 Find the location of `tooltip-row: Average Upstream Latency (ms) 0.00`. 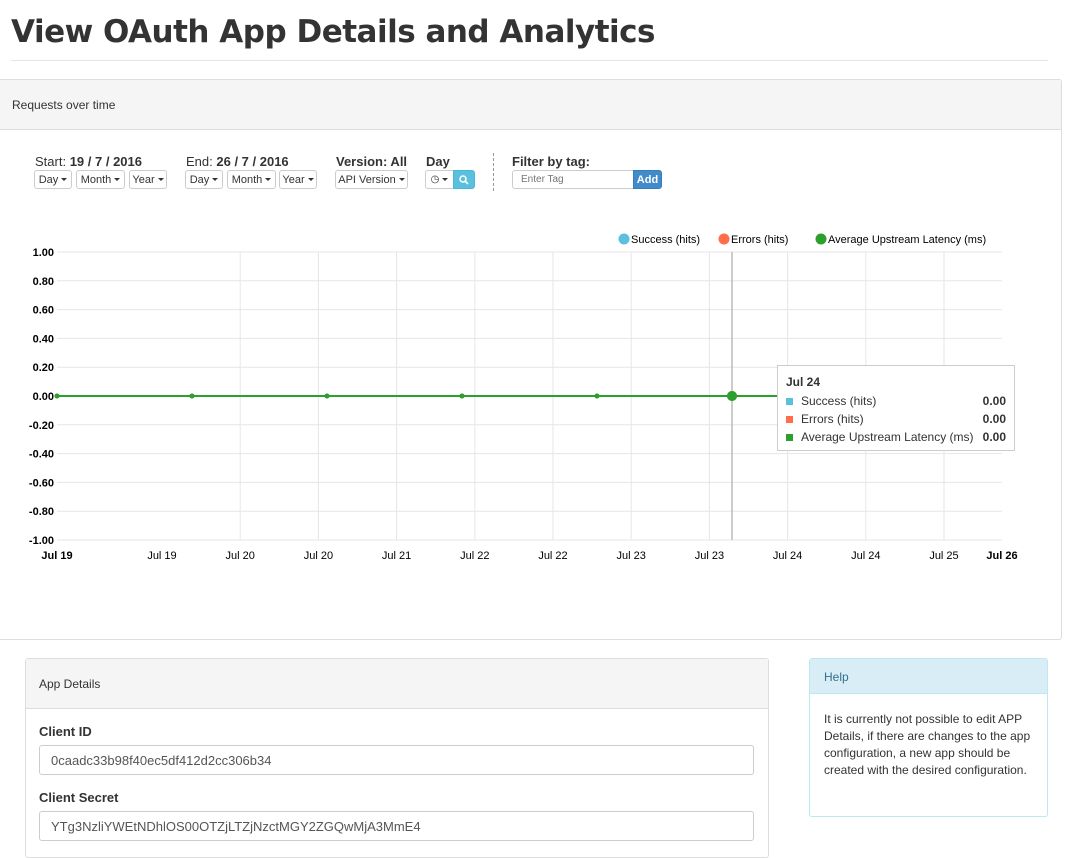

tooltip-row: Average Upstream Latency (ms) 0.00 is located at coordinates (896, 437).